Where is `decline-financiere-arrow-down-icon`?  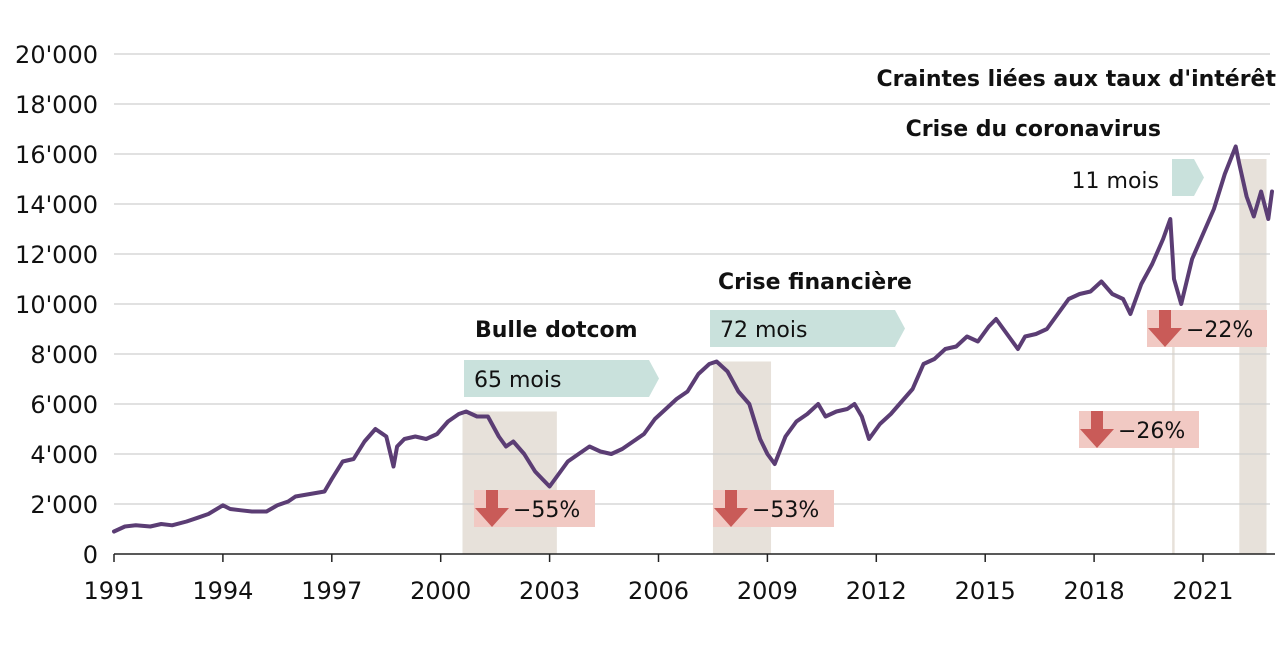 decline-financiere-arrow-down-icon is located at coordinates (731, 508).